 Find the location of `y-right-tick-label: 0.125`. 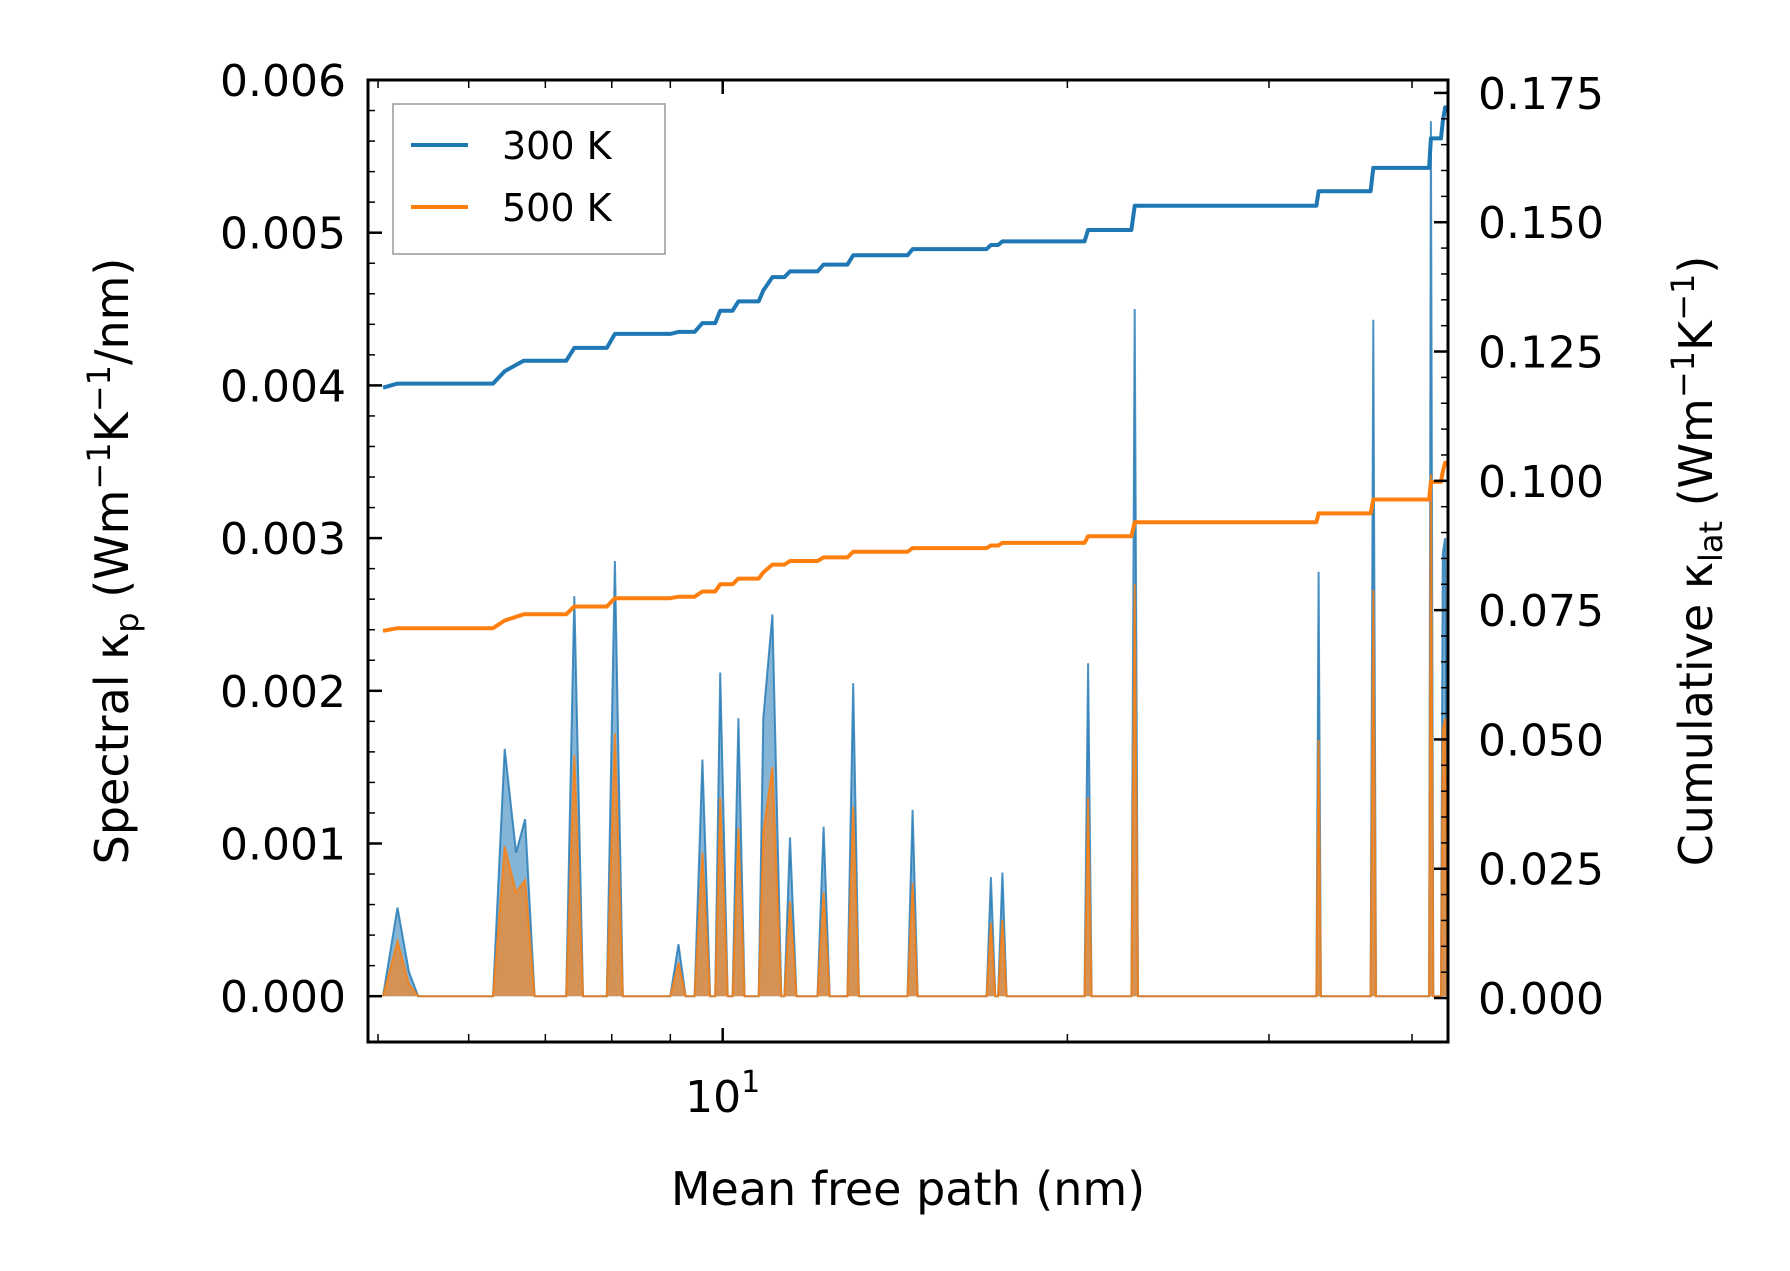

y-right-tick-label: 0.125 is located at coordinates (1541, 353).